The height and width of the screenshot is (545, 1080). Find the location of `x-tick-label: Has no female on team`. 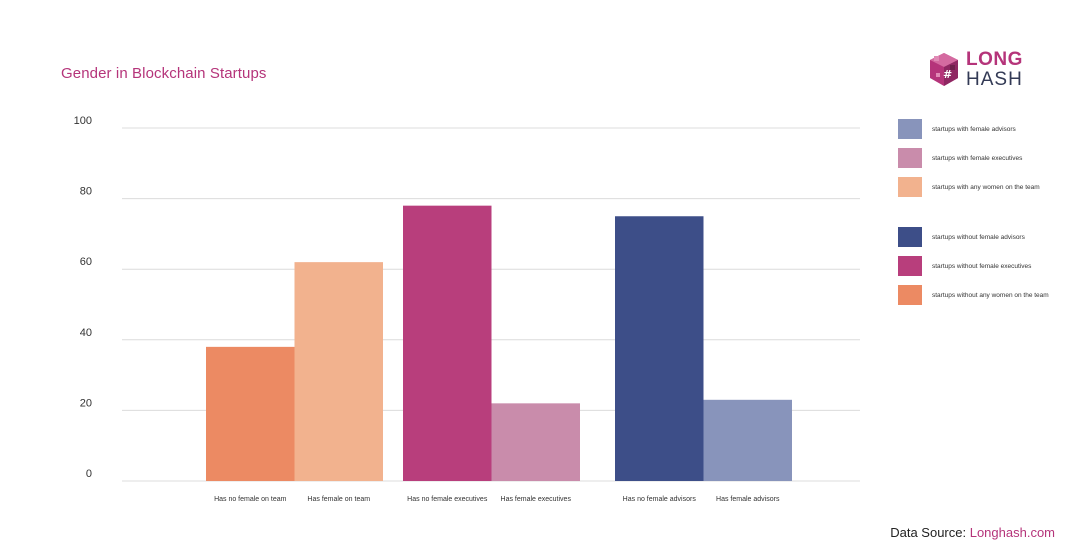

x-tick-label: Has no female on team is located at coordinates (250, 499).